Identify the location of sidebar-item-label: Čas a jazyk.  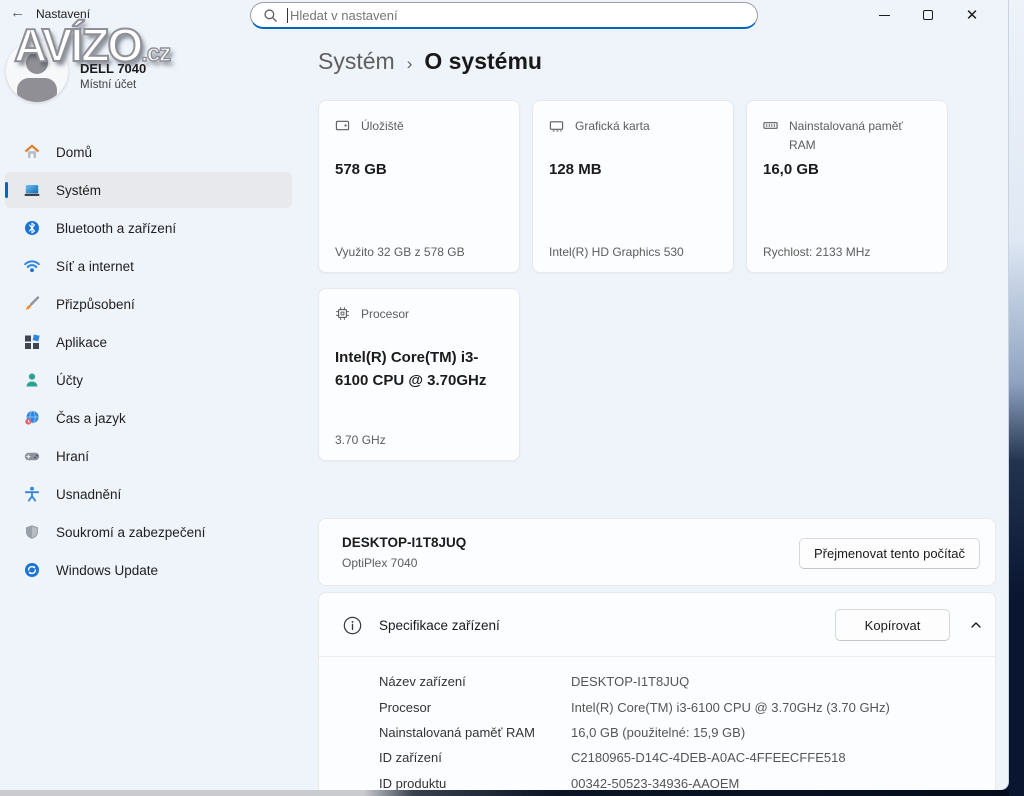
(91, 418).